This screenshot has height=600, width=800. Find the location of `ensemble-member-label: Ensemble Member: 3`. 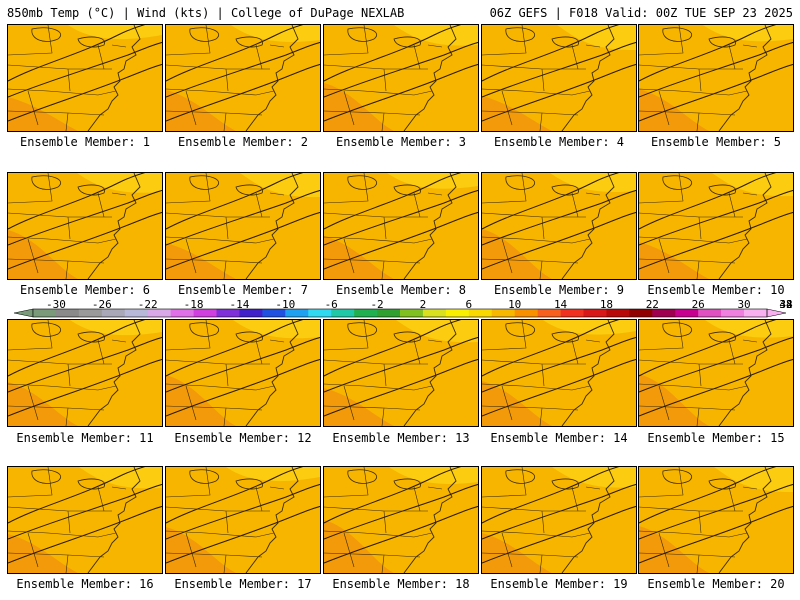

ensemble-member-label: Ensemble Member: 3 is located at coordinates (401, 142).